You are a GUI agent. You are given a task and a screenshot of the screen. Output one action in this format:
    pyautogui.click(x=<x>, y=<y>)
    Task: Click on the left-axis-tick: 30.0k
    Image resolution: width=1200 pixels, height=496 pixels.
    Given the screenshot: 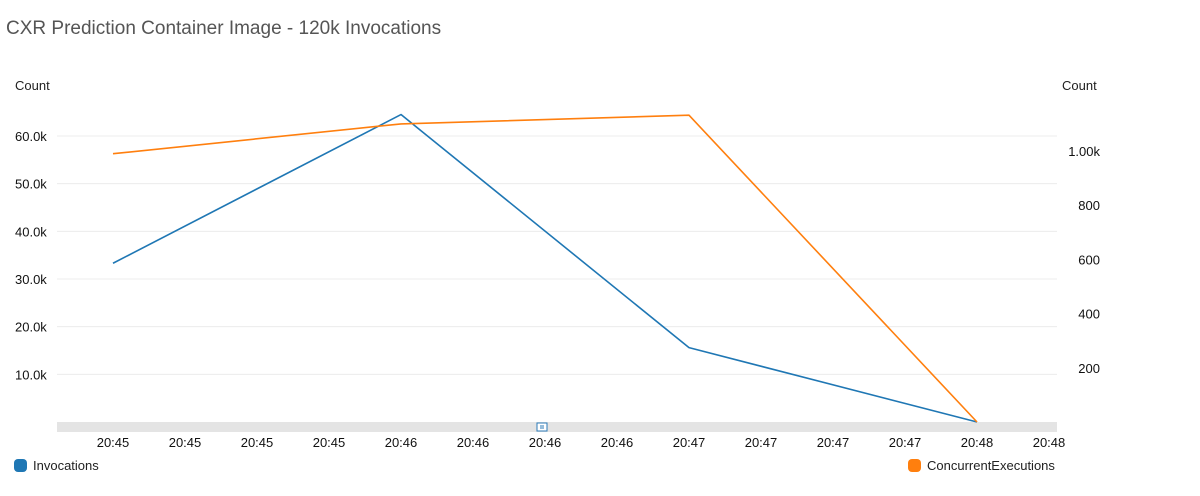 What is the action you would take?
    pyautogui.click(x=31, y=279)
    